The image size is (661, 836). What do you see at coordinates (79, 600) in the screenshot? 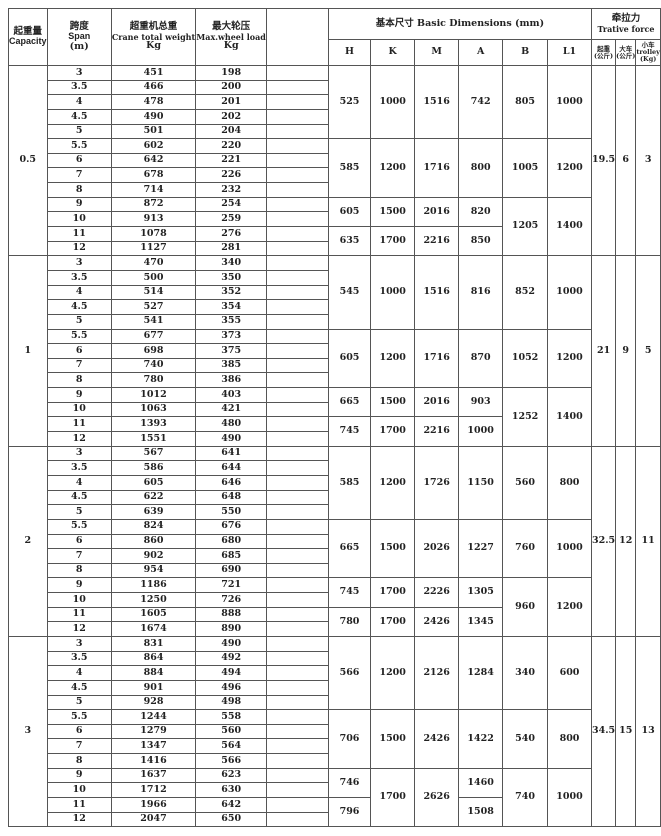
I see `span-cell: 10` at bounding box center [79, 600].